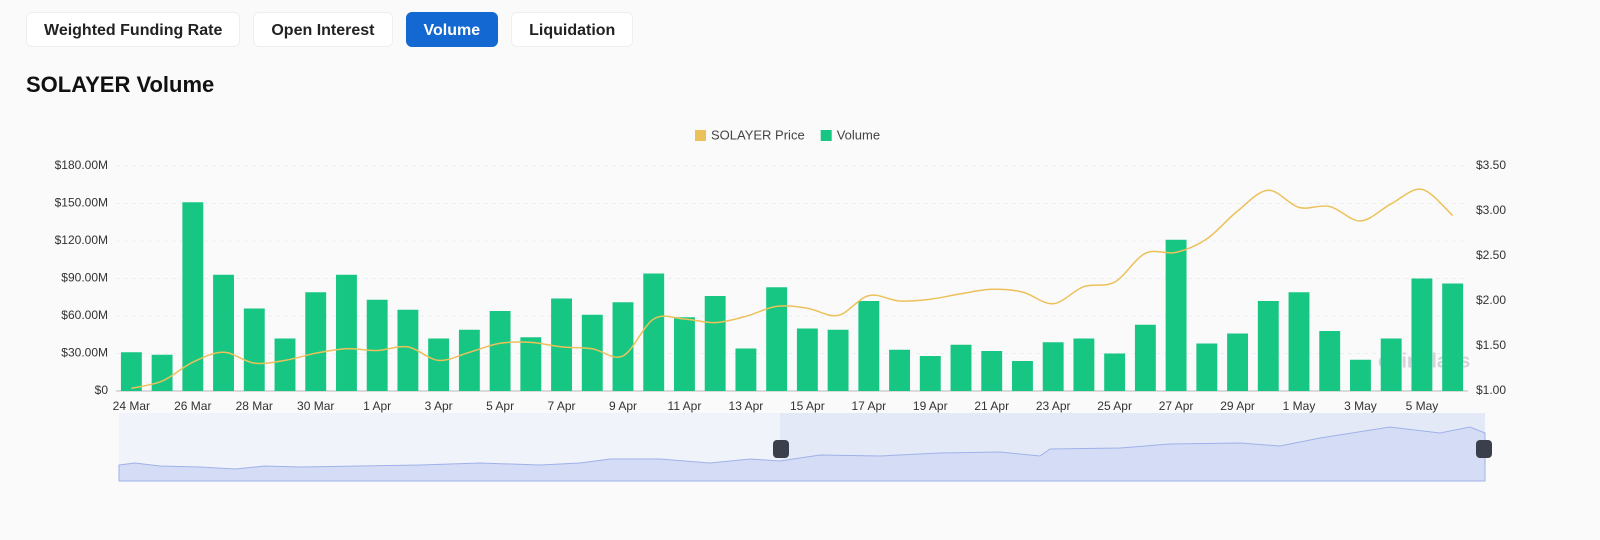  I want to click on tab: Weighted Funding Rate, so click(133, 29).